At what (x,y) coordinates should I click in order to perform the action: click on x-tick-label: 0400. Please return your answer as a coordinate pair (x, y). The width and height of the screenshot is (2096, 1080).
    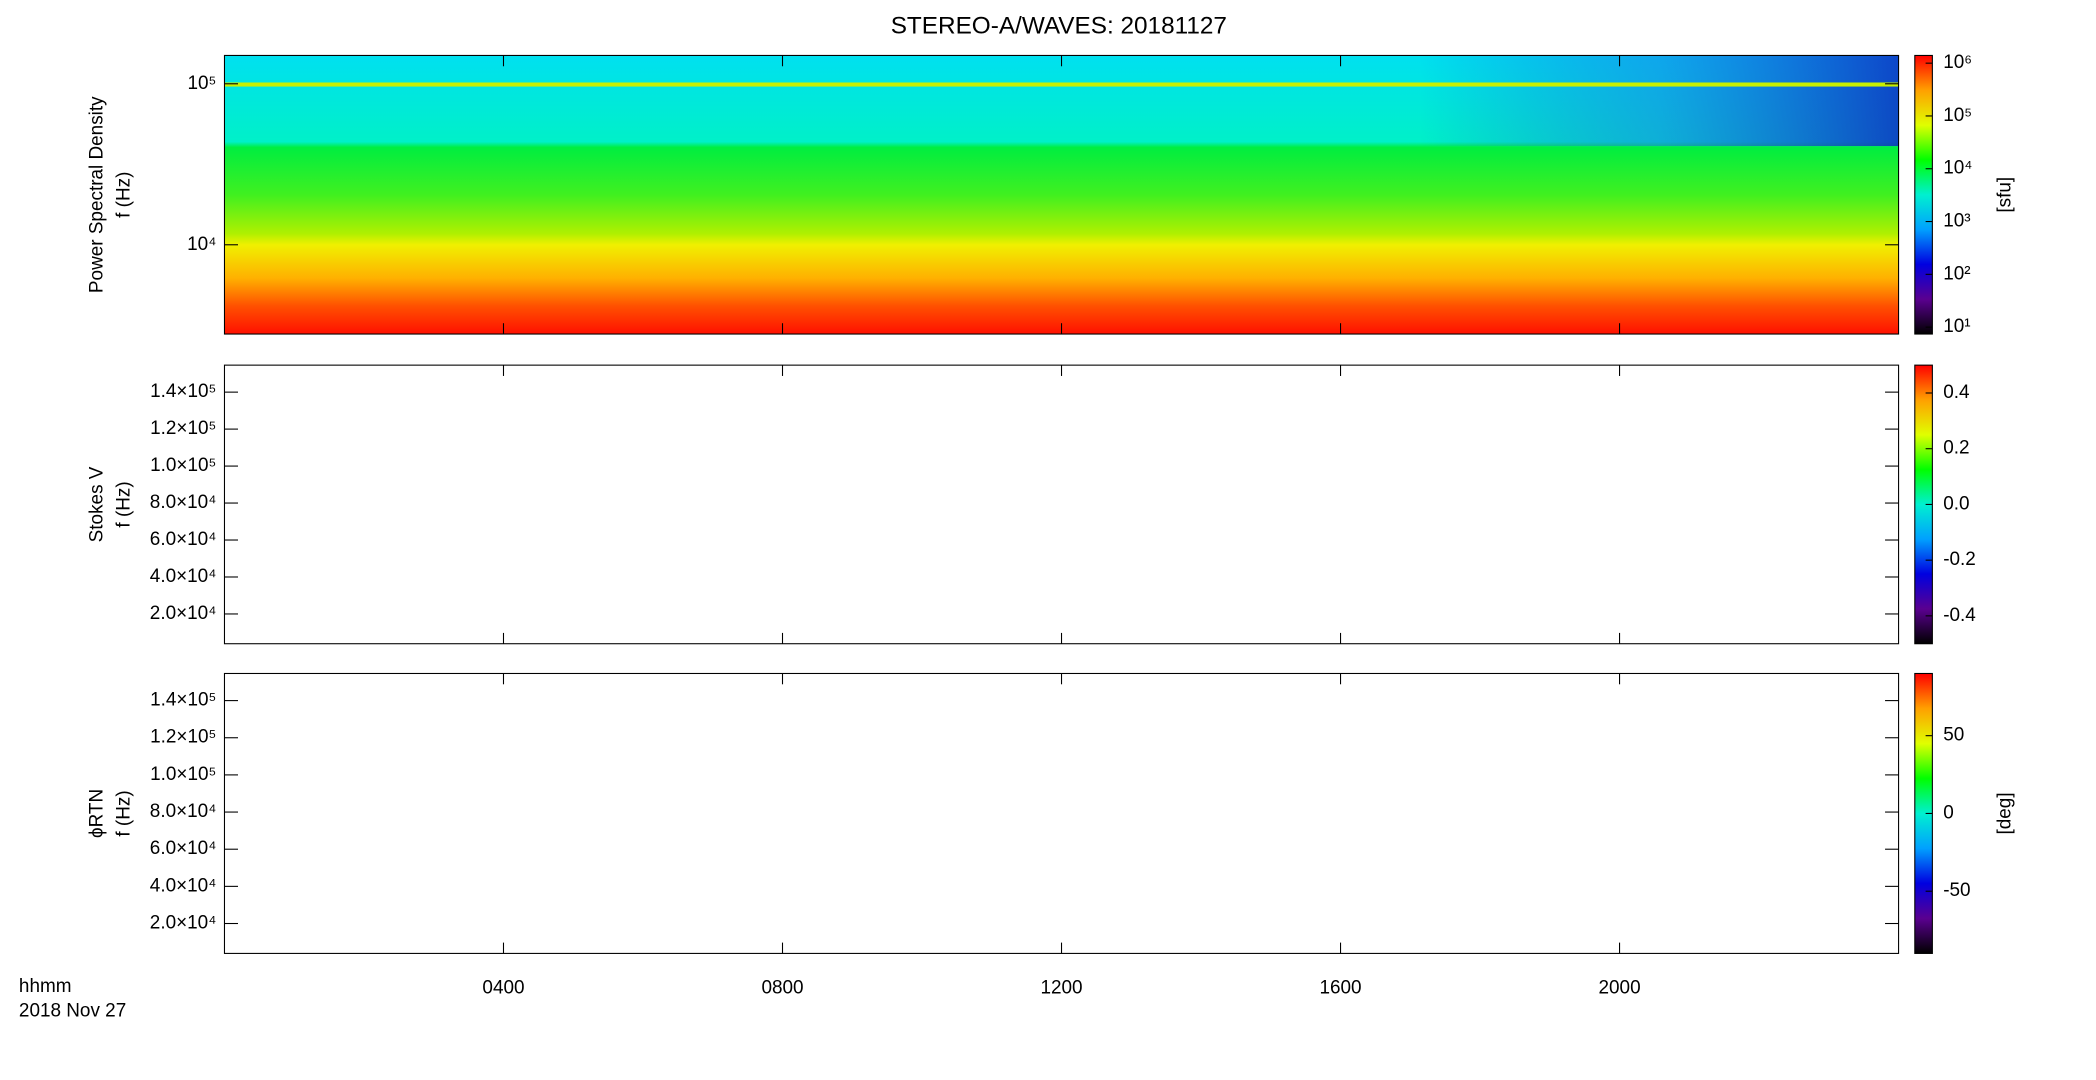
    Looking at the image, I should click on (503, 988).